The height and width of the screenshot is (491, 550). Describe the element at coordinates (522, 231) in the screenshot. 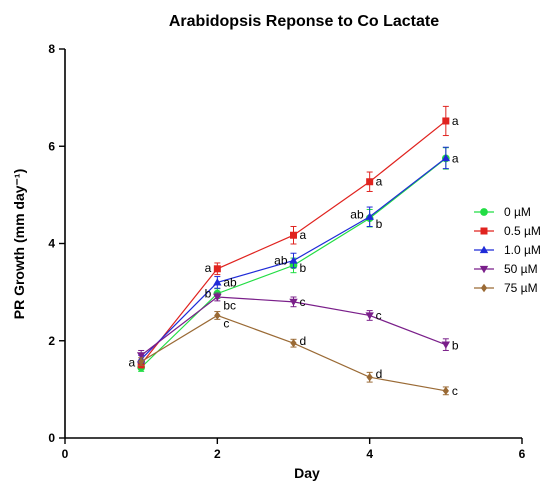

I see `legend-label: 0.5 µM` at that location.